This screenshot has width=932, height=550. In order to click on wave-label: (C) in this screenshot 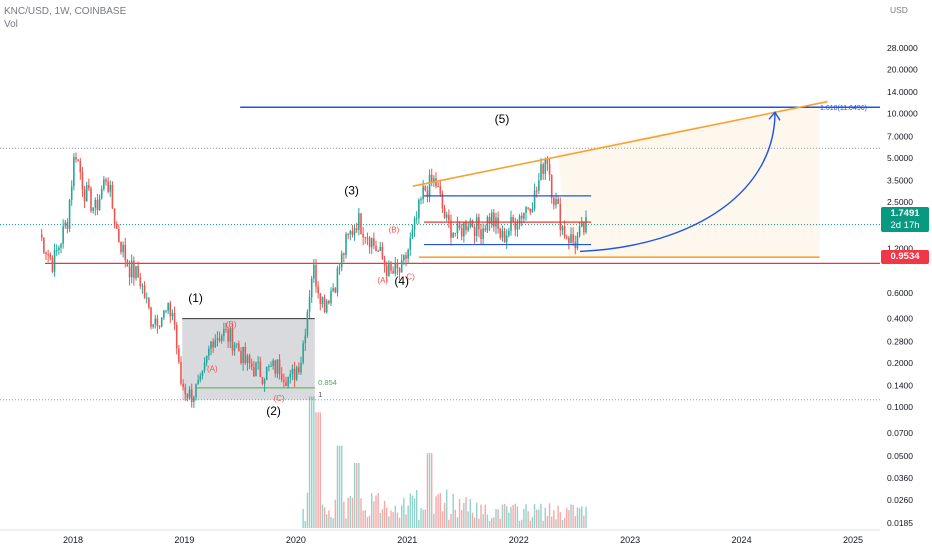, I will do `click(279, 398)`.